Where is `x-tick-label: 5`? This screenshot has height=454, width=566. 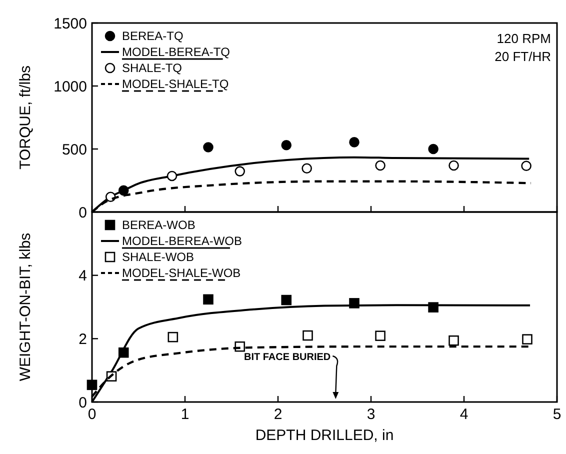 x-tick-label: 5 is located at coordinates (557, 414).